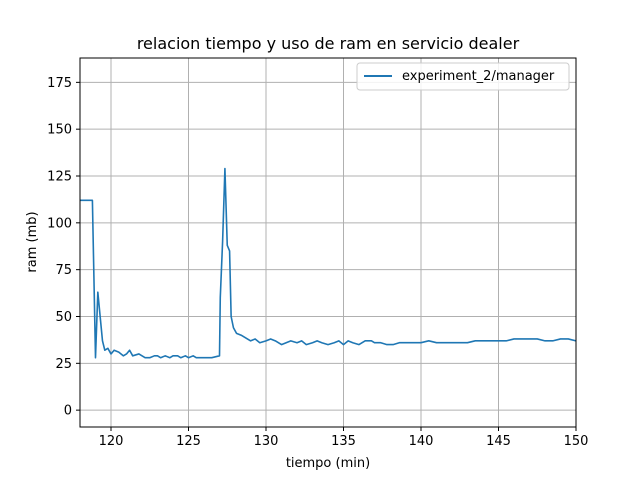  What do you see at coordinates (343, 441) in the screenshot?
I see `x-tick-label: 135` at bounding box center [343, 441].